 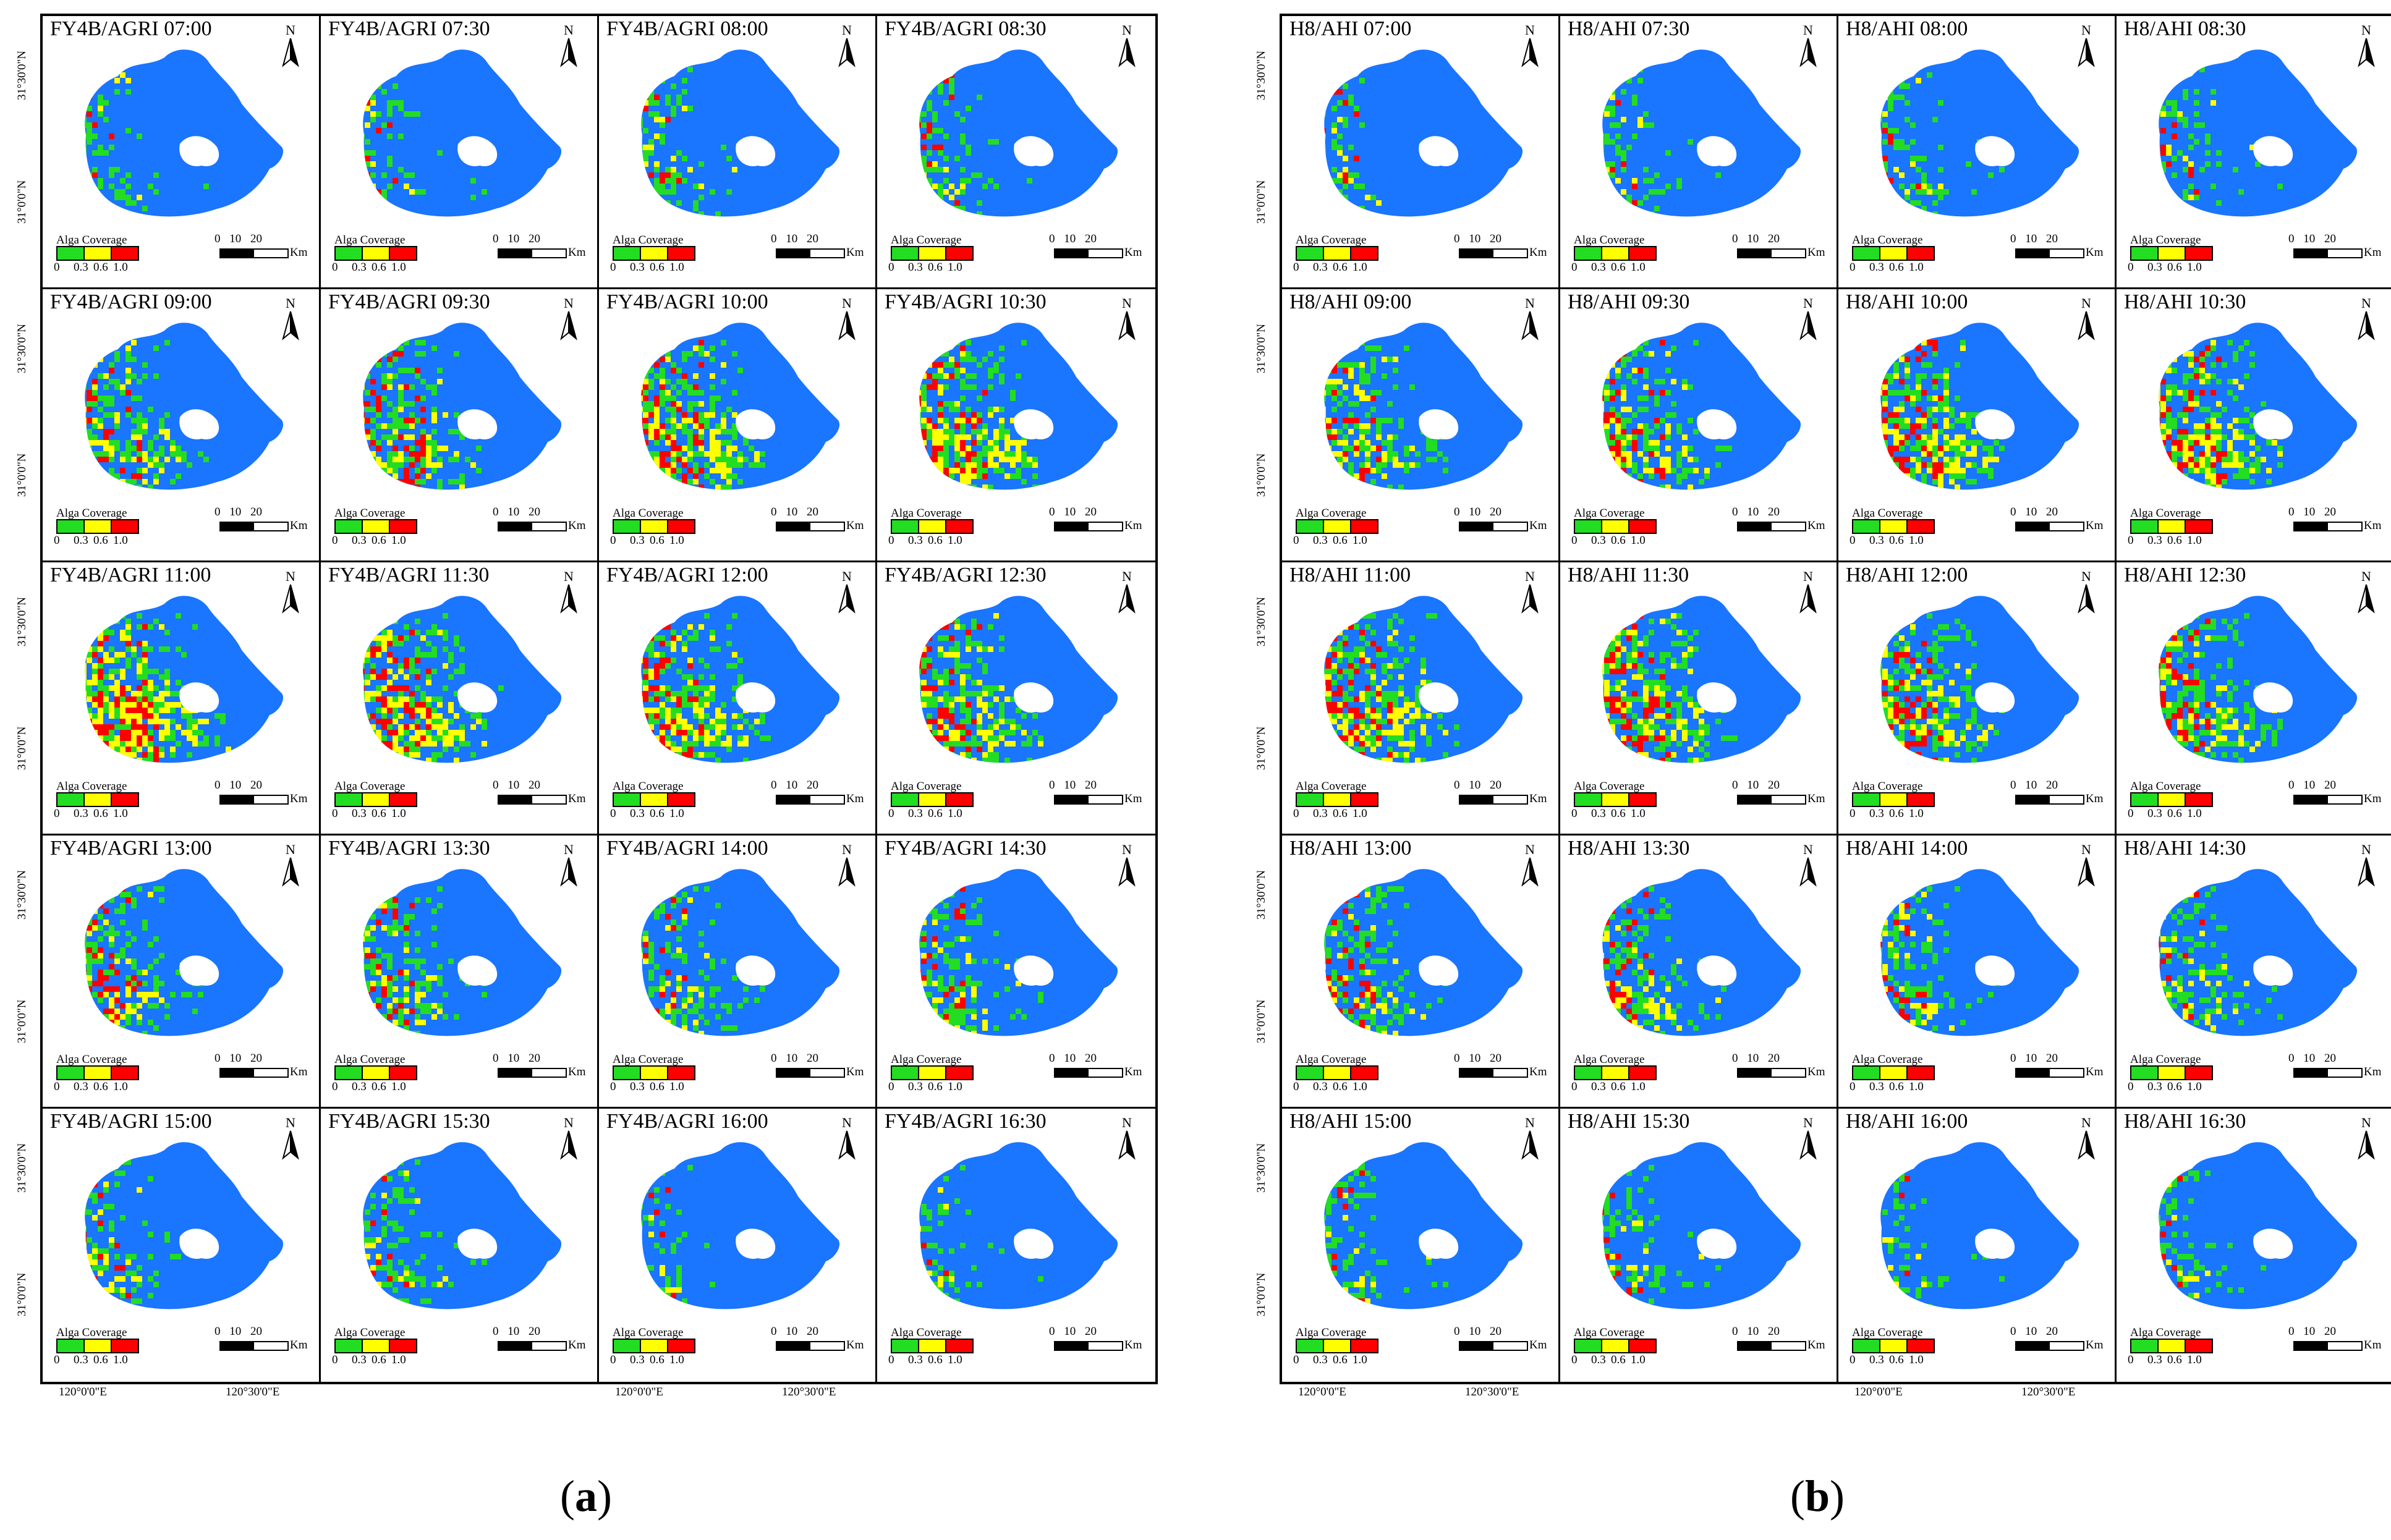 I want to click on north-label: N, so click(x=291, y=30).